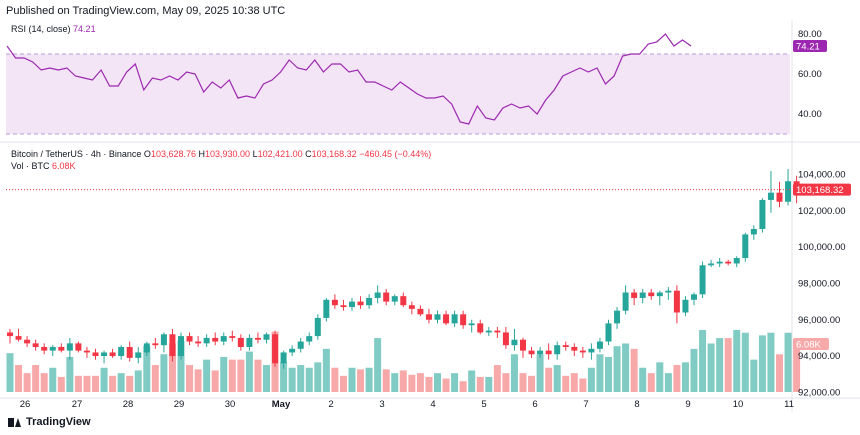 This screenshot has height=435, width=860. I want to click on volume-pane, so click(403, 361).